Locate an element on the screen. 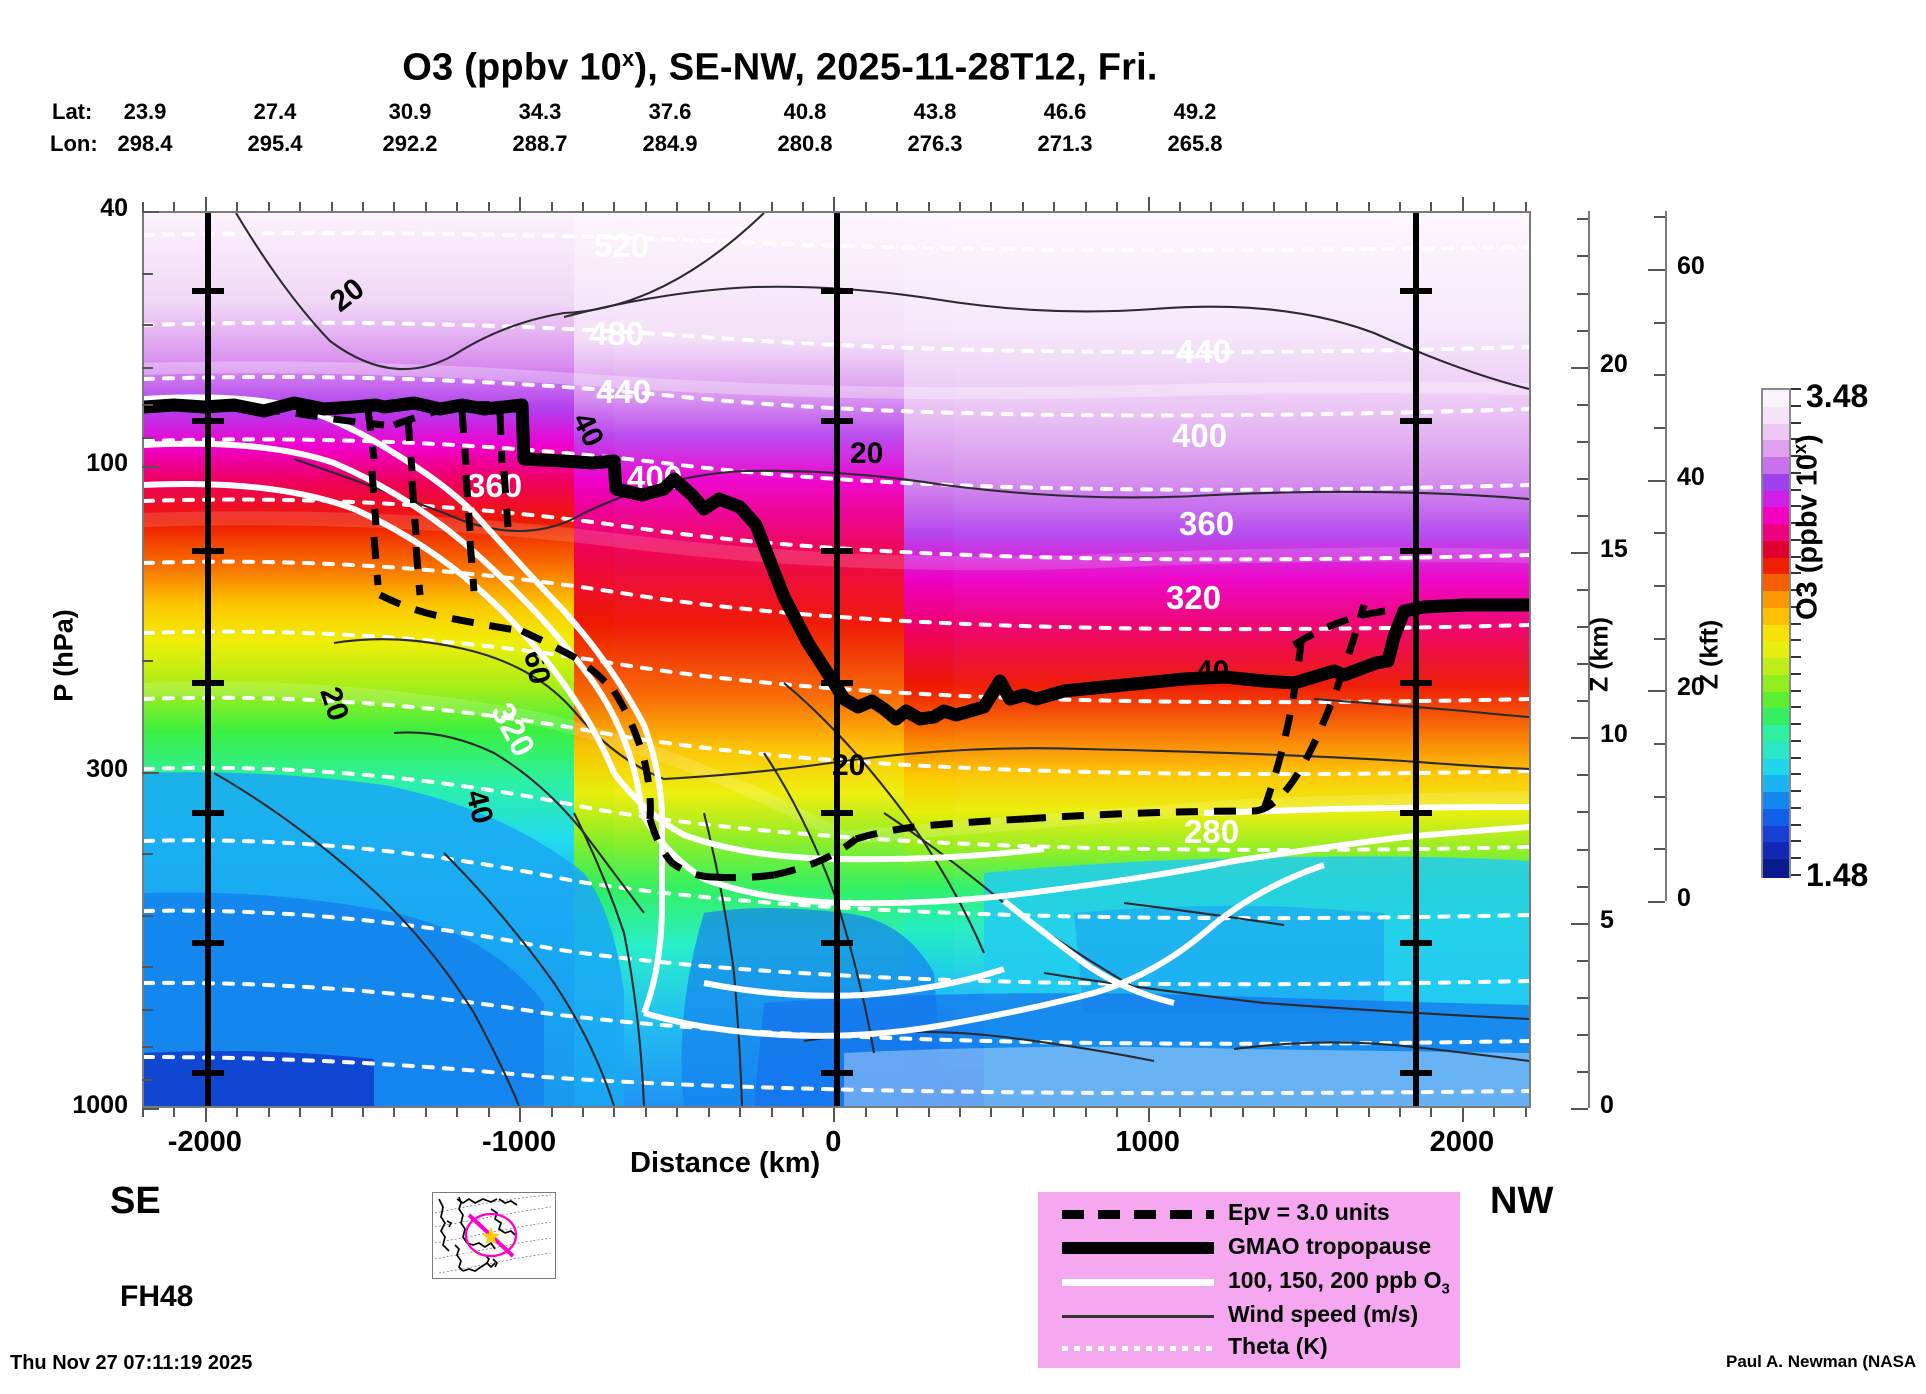 The width and height of the screenshot is (1926, 1394). colorbar is located at coordinates (1776, 633).